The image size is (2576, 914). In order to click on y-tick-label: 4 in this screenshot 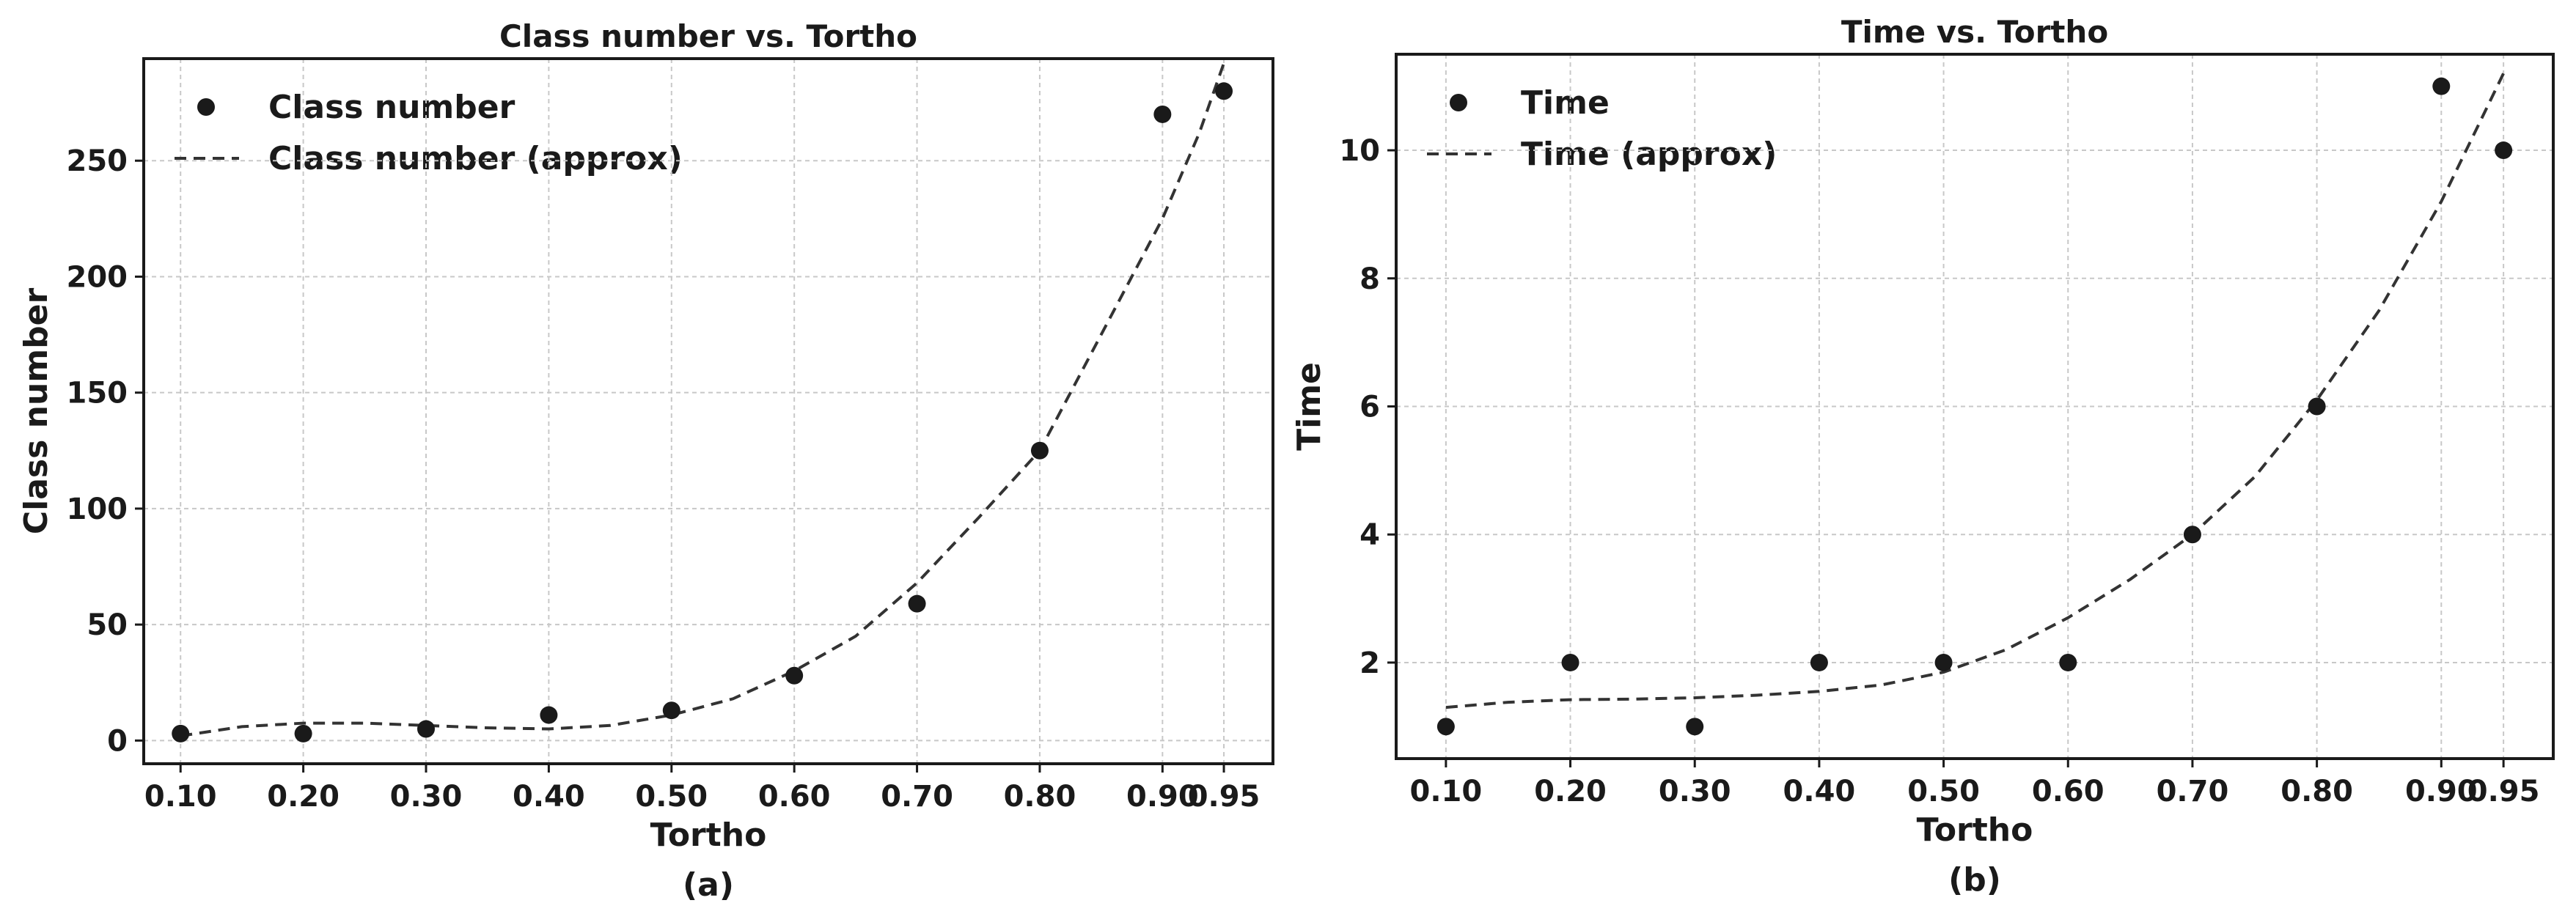, I will do `click(1370, 535)`.